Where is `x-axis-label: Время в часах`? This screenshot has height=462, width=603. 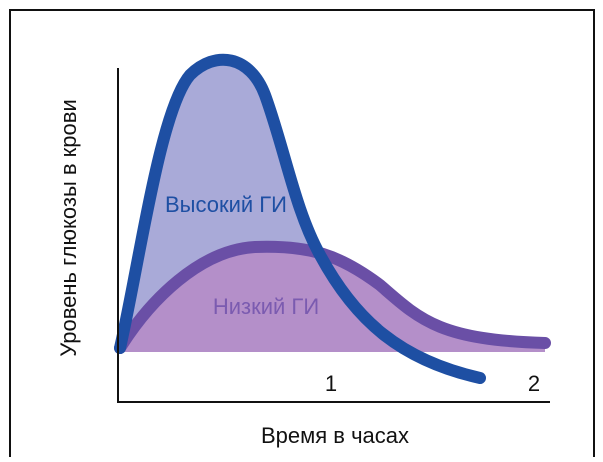 x-axis-label: Время в часах is located at coordinates (335, 435).